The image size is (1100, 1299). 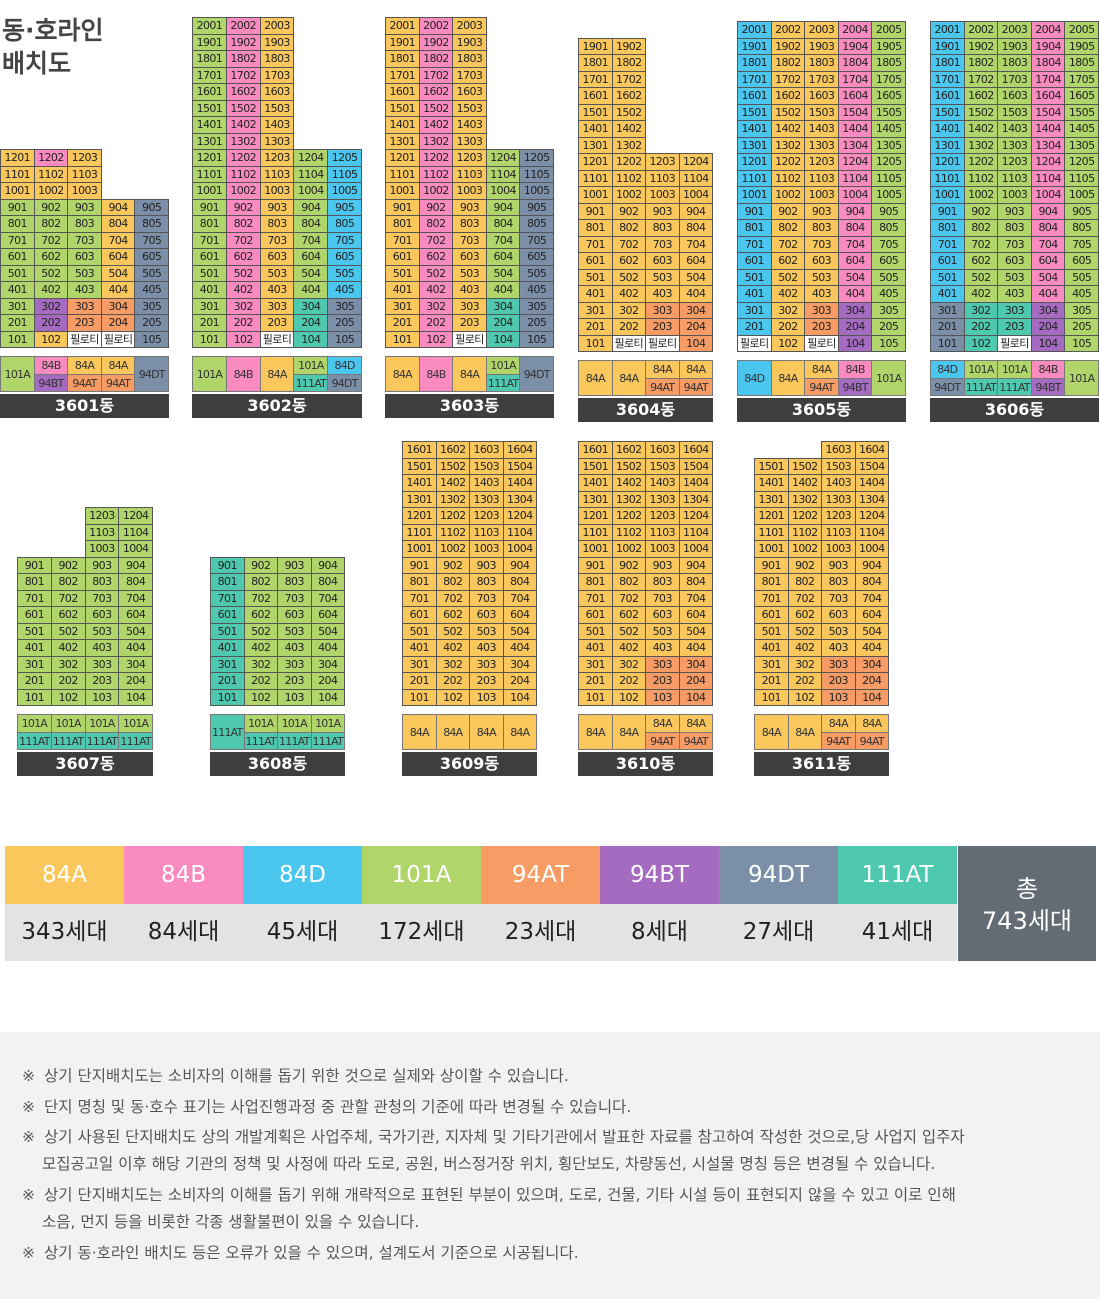 I want to click on unit-cell: 703, so click(x=662, y=244).